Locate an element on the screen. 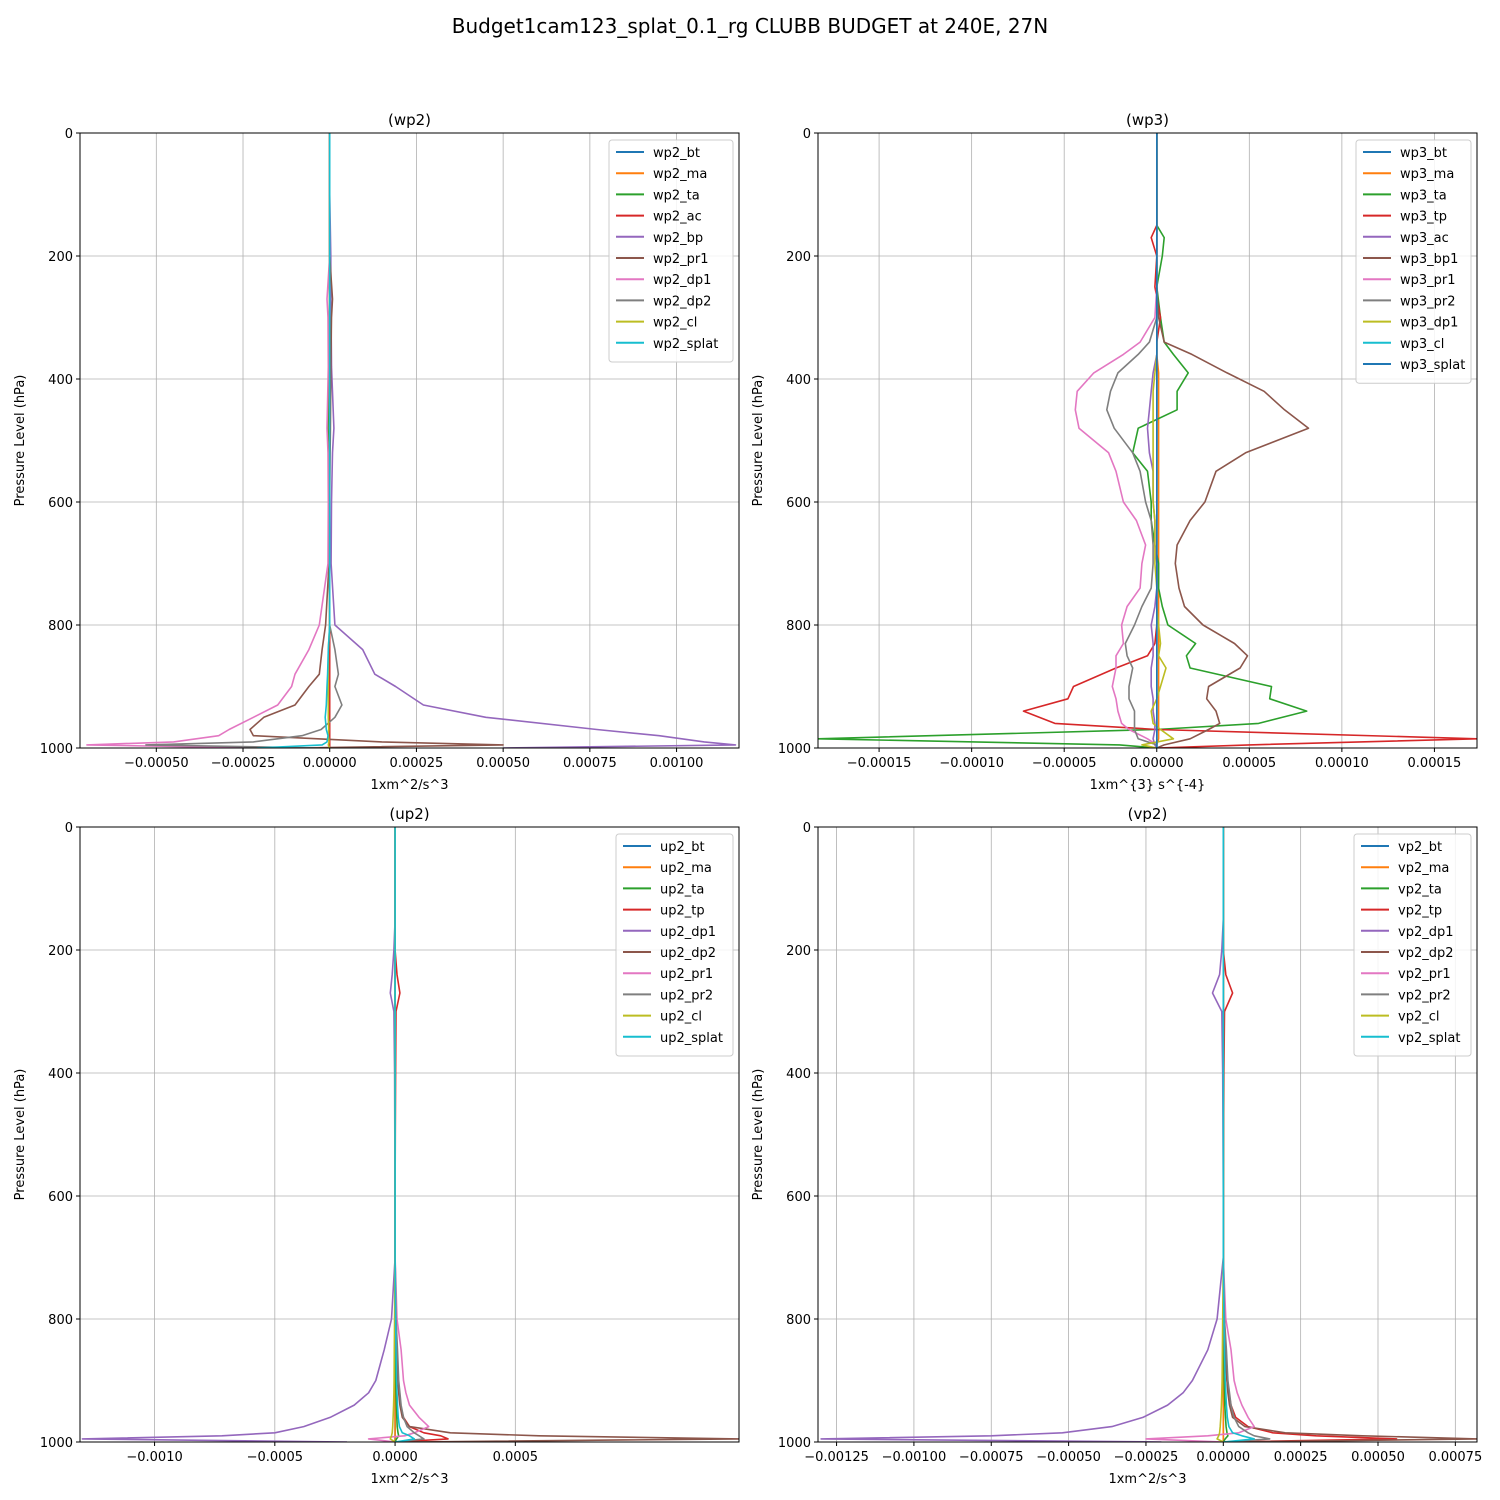 Image resolution: width=1500 pixels, height=1500 pixels. legend-label: wp2_dp2 is located at coordinates (682, 301).